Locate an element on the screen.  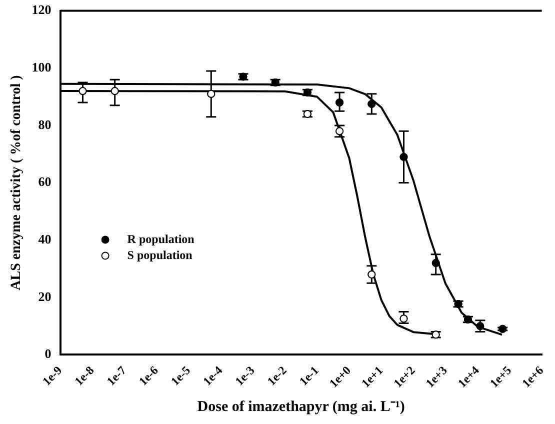
y-tick-label: 20 is located at coordinates (45, 296).